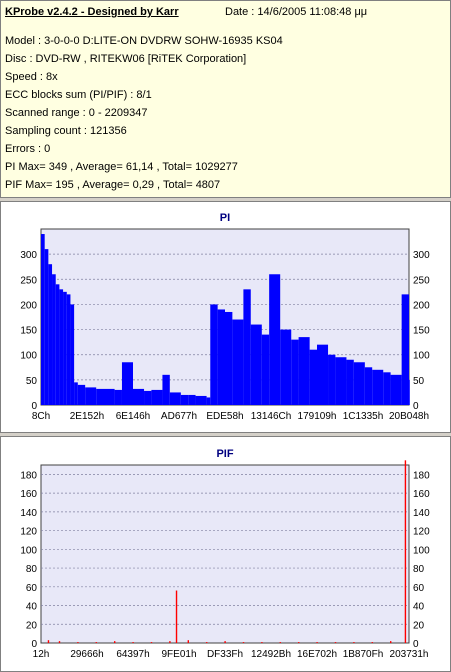  Describe the element at coordinates (421, 532) in the screenshot. I see `y-tick-label-right: 120` at that location.